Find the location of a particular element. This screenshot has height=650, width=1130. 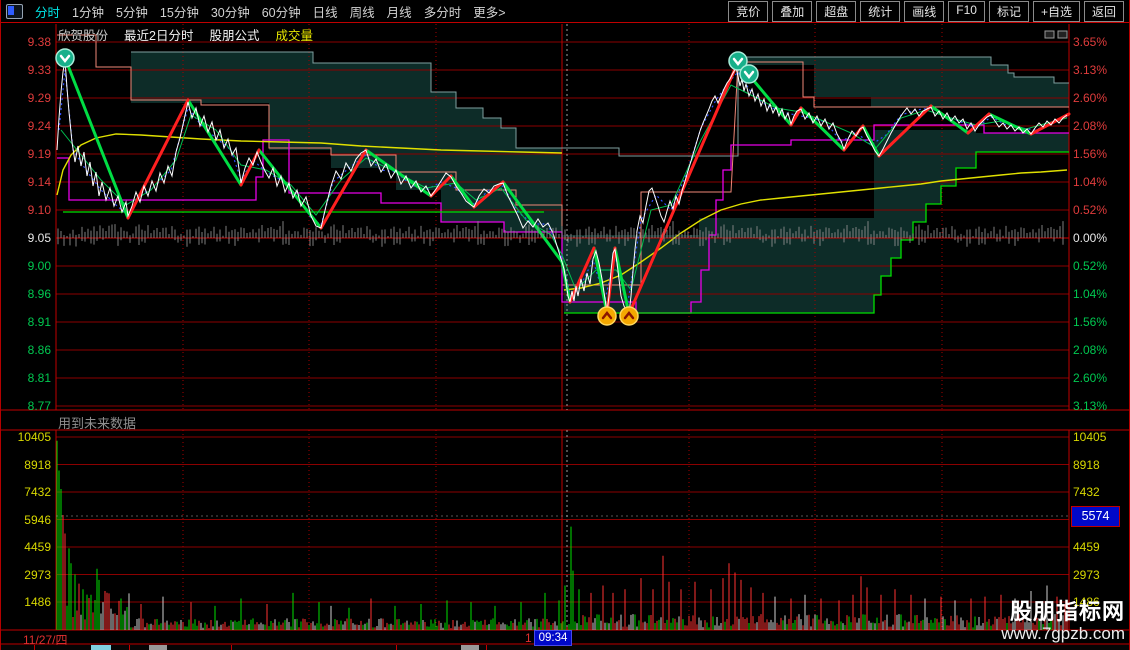

price-axis-label-12: 8.81 is located at coordinates (39, 378).